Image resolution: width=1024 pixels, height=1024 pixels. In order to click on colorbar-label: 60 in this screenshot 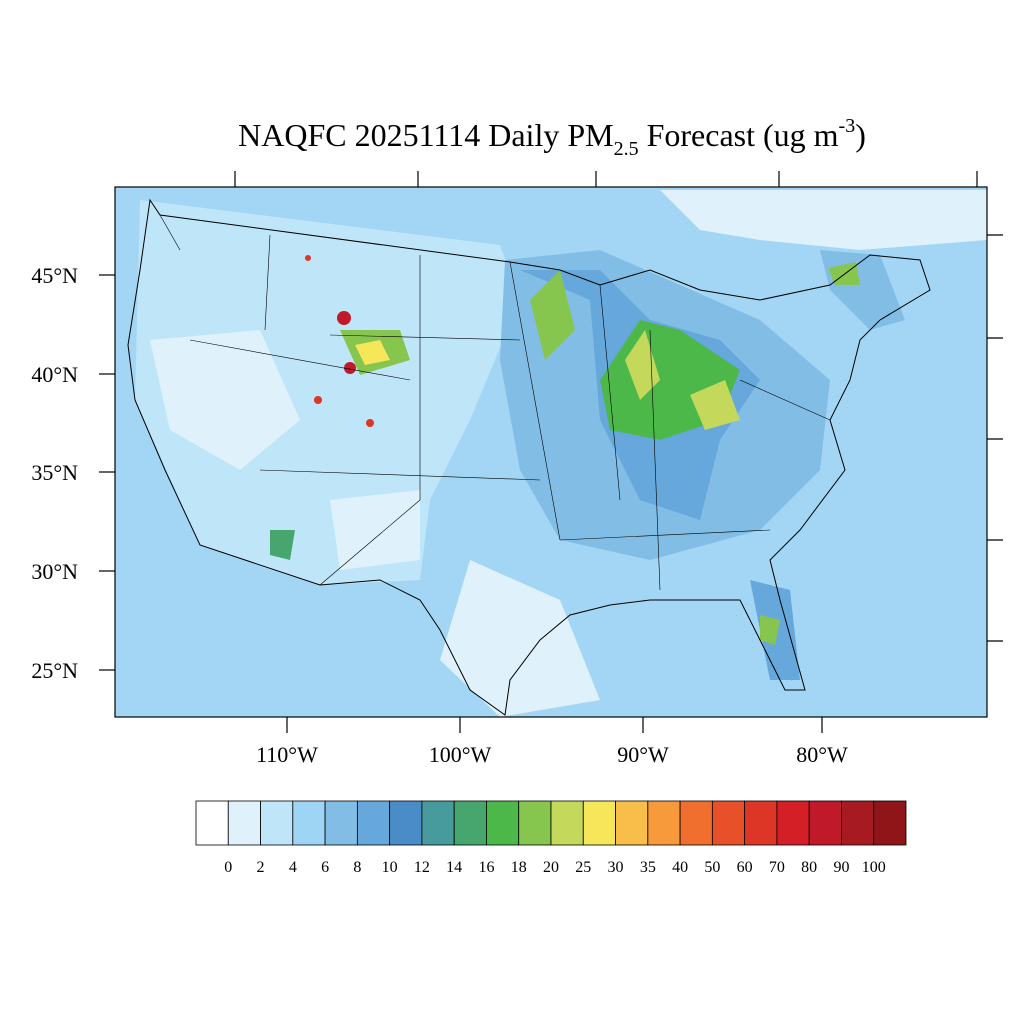, I will do `click(745, 867)`.